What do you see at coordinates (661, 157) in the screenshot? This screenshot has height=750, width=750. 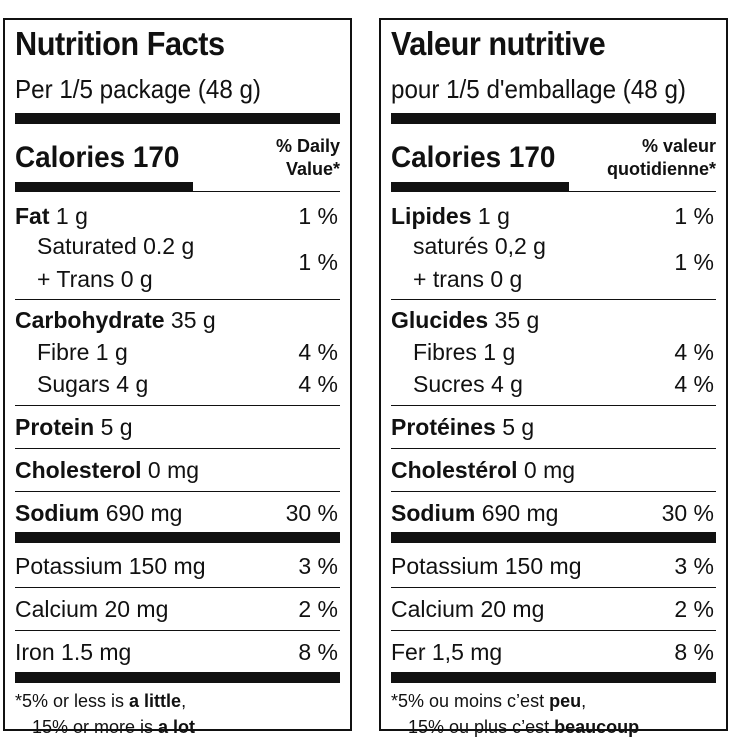 I see `daily-value-header: % valeur quotidienne*` at bounding box center [661, 157].